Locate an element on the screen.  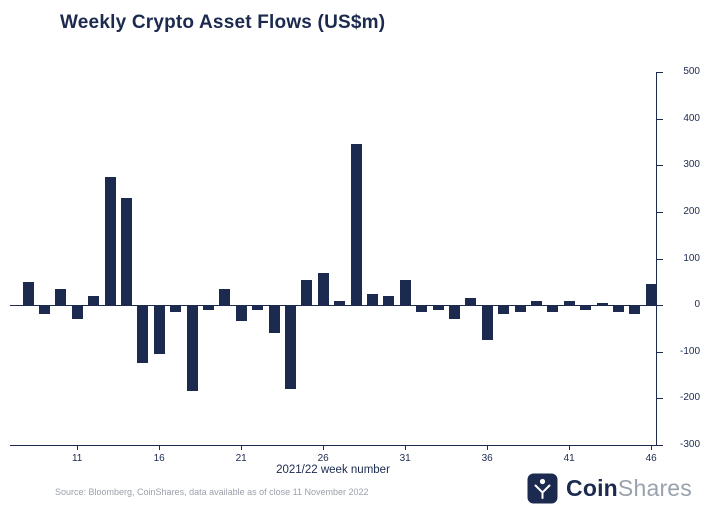
x-tick-label: 36 is located at coordinates (487, 458).